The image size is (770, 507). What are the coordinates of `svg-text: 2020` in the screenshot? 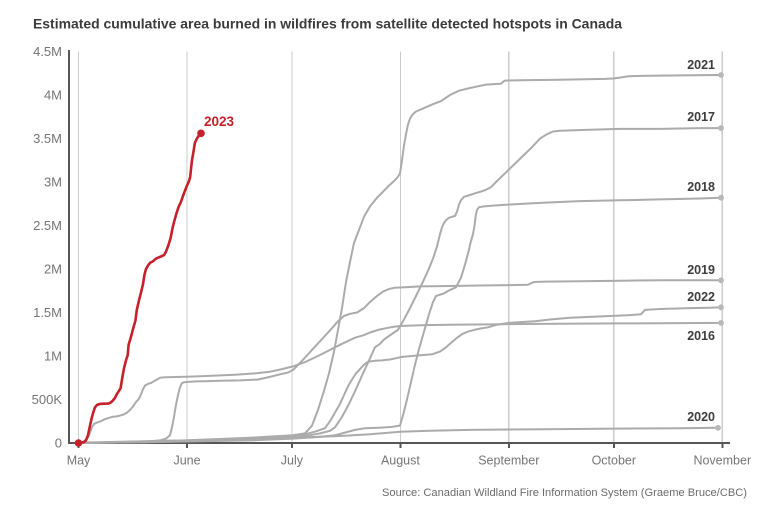 It's located at (701, 417).